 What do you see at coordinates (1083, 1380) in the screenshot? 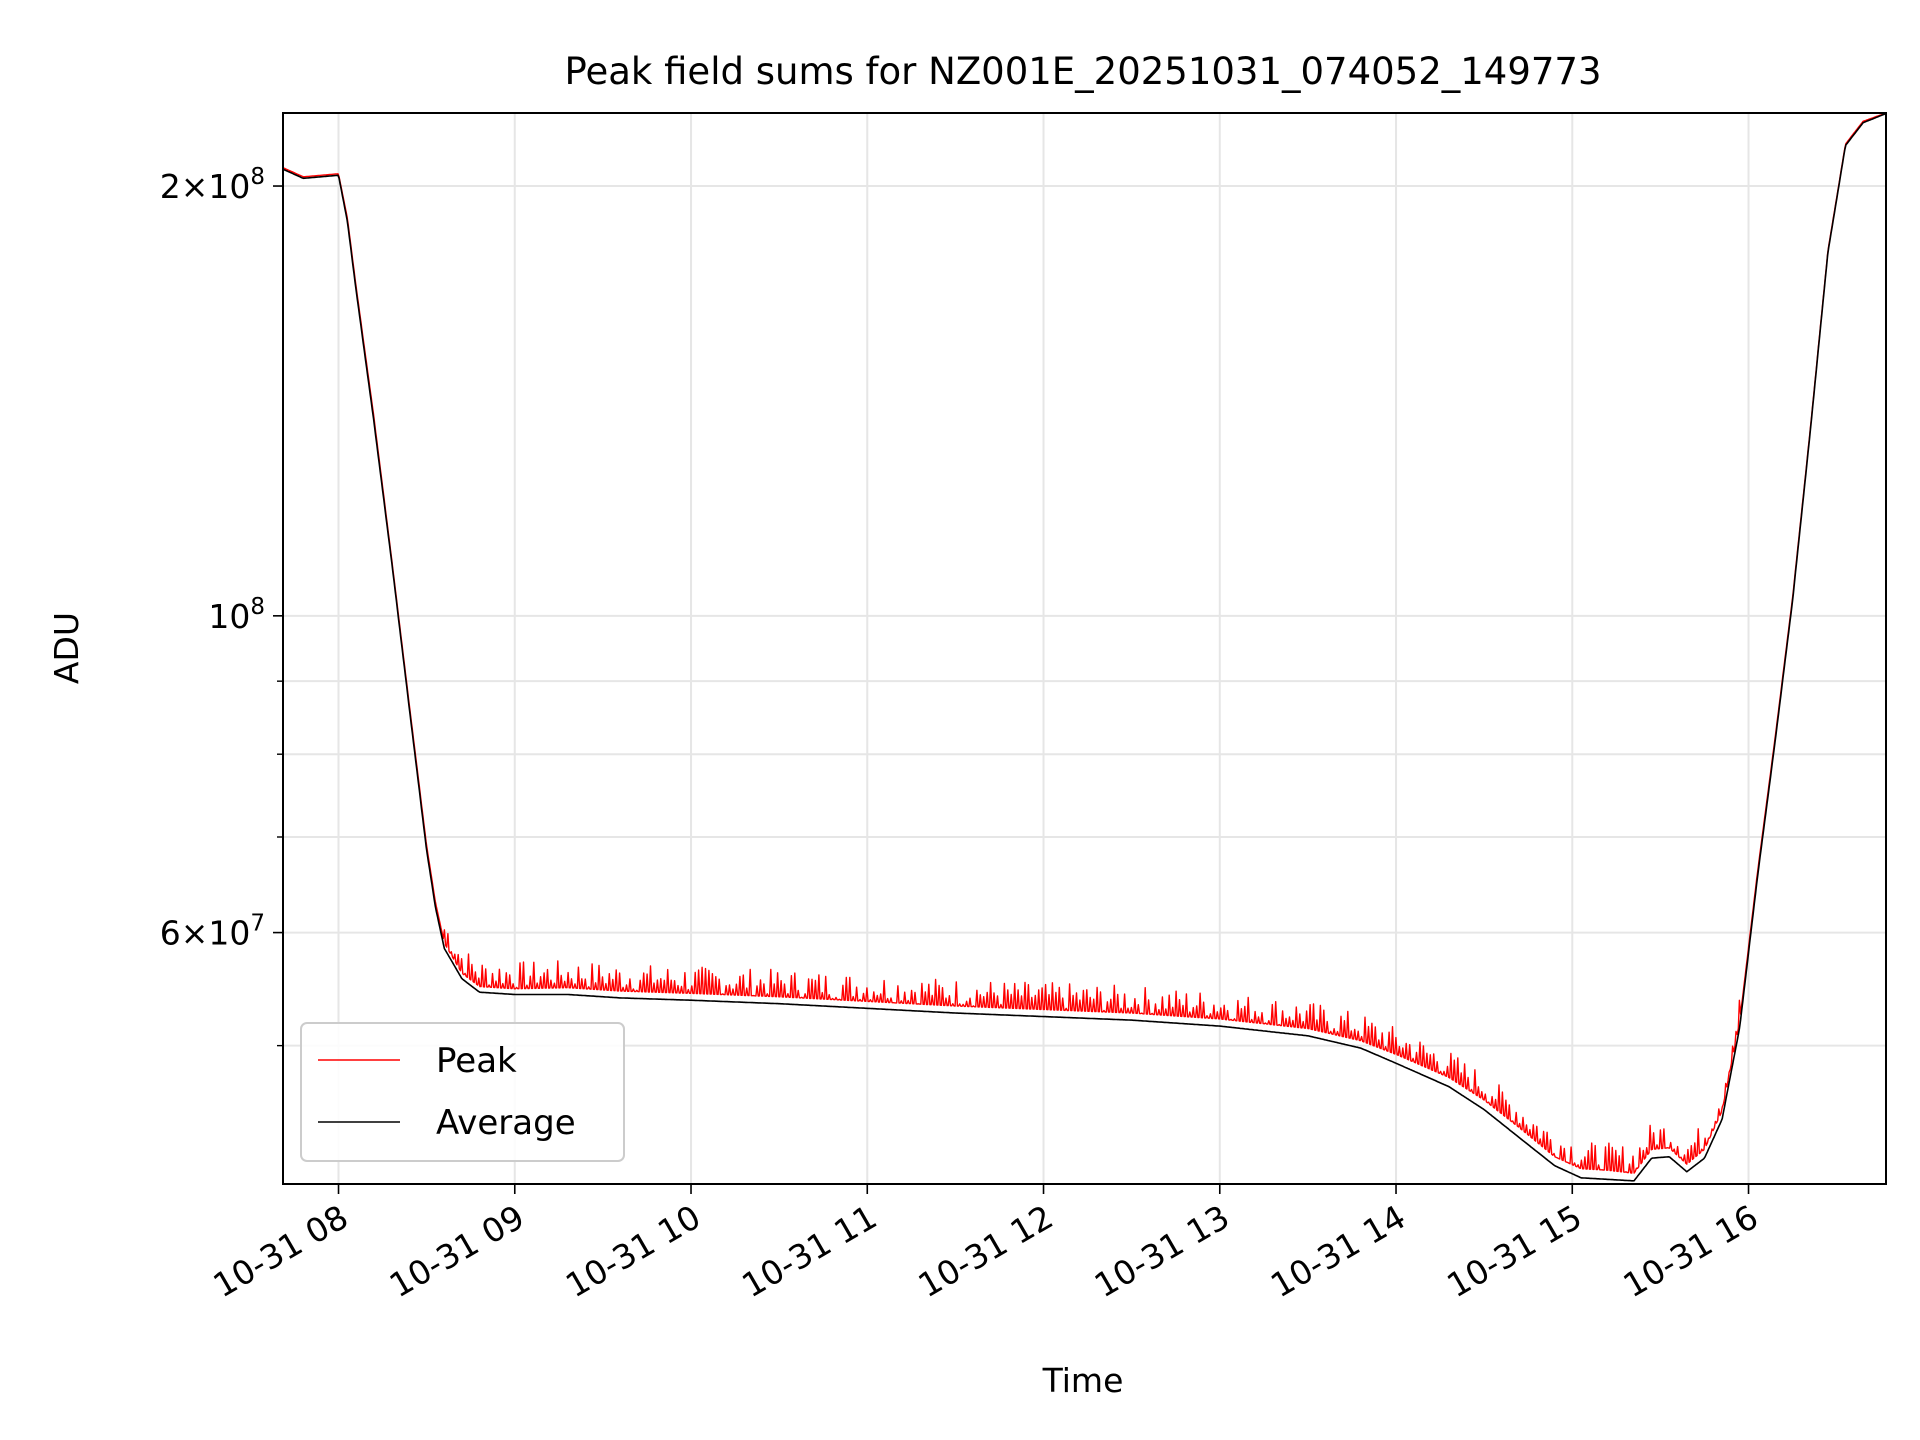
I see `x-axis-label: Time` at bounding box center [1083, 1380].